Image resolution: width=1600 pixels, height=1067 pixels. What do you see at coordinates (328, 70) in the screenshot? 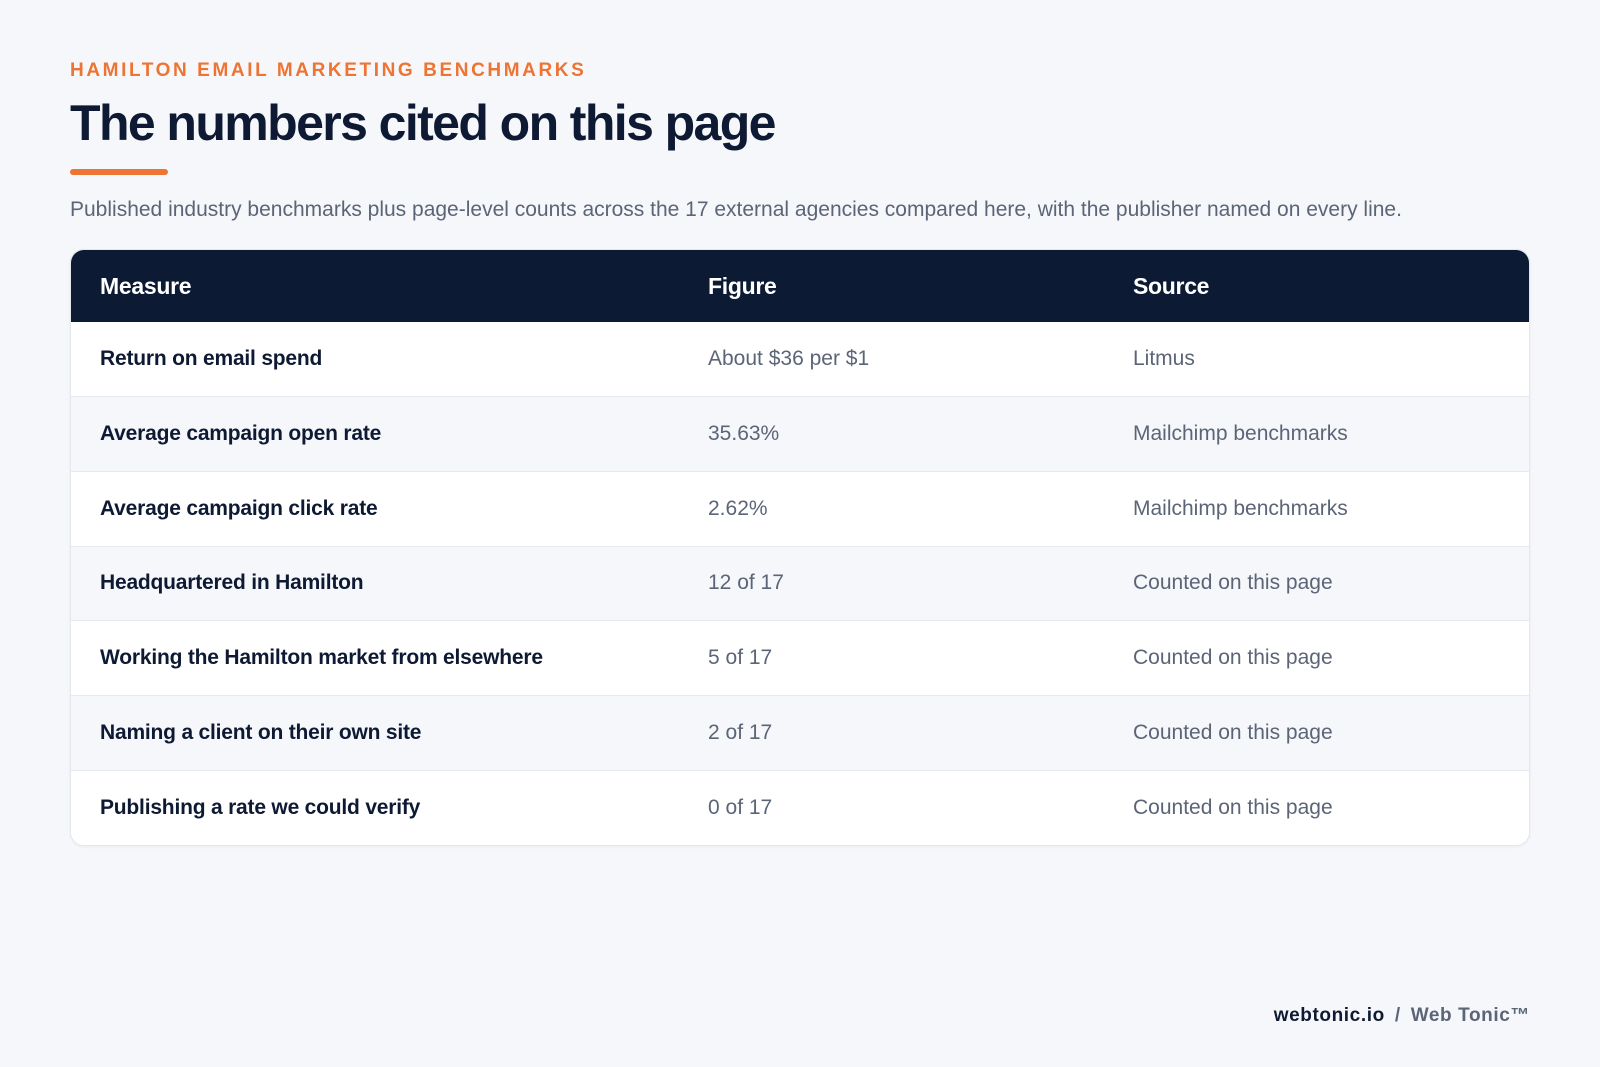
I see `eyebrow-label: HAMILTON EMAIL MARKETING BENCHMARKS` at bounding box center [328, 70].